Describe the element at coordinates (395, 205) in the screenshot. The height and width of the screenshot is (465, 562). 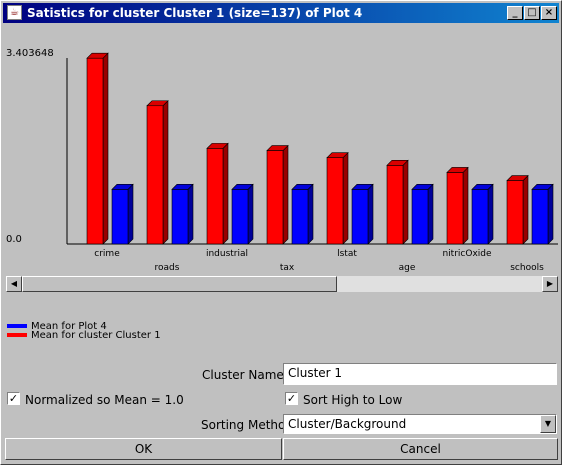
I see `bar-cluster-age-front` at that location.